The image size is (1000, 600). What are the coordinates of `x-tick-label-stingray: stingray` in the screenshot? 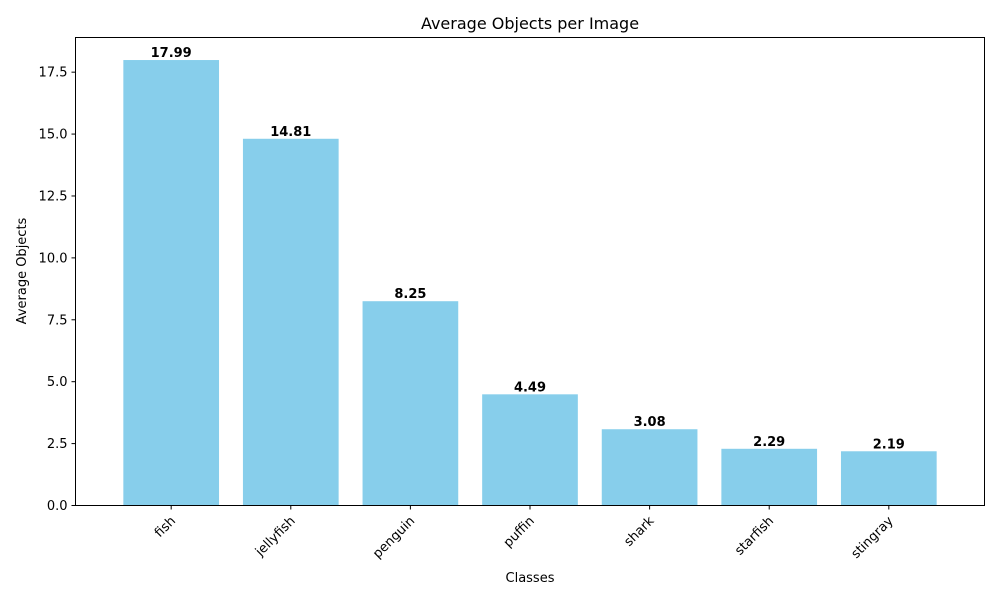 It's located at (873, 538).